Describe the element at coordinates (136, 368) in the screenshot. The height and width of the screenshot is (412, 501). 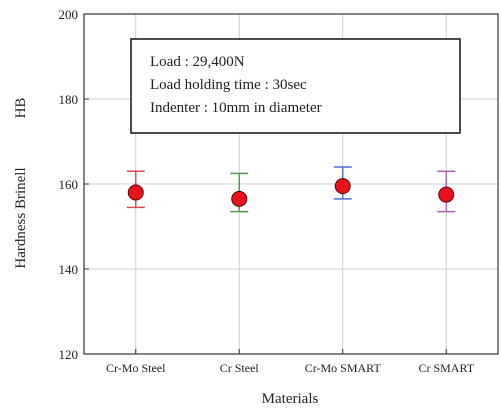
I see `x-tick-label: Cr-Mo Steel` at that location.